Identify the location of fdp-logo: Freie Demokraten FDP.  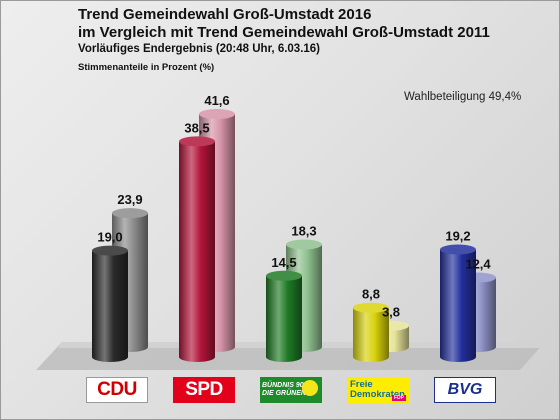
(378, 390).